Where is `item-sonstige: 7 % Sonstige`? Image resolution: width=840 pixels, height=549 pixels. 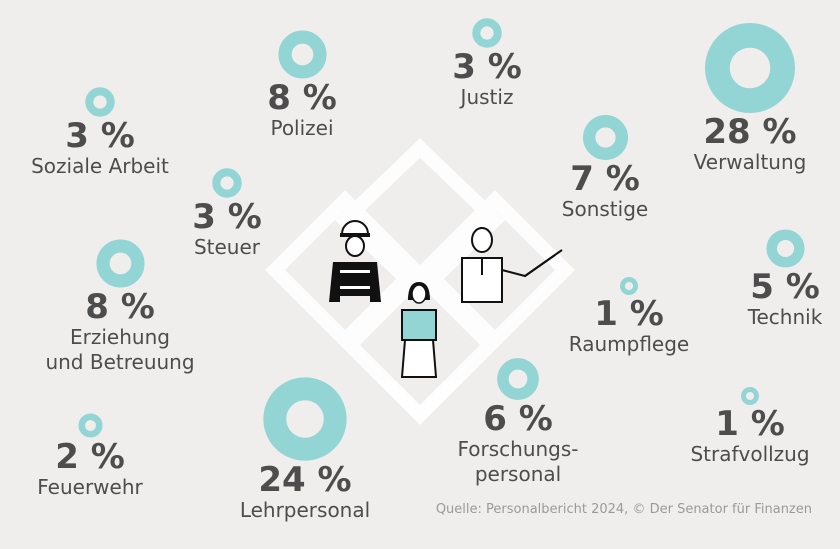 item-sonstige: 7 % Sonstige is located at coordinates (605, 168).